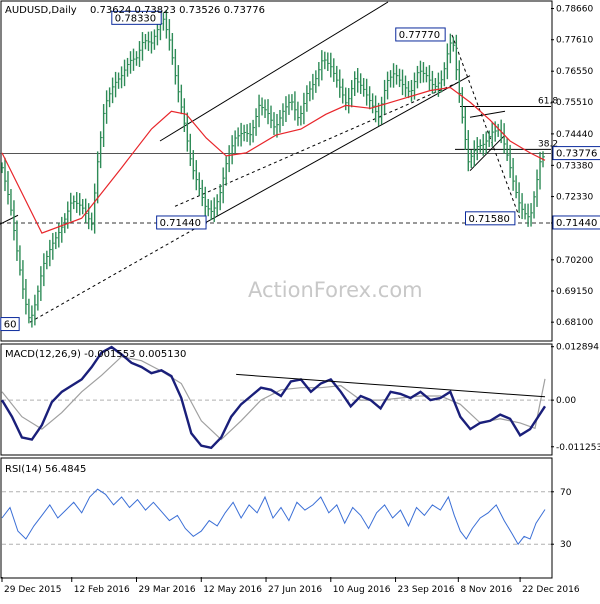  What do you see at coordinates (41, 10) in the screenshot?
I see `header-symbol: AUDUSD,Daily` at bounding box center [41, 10].